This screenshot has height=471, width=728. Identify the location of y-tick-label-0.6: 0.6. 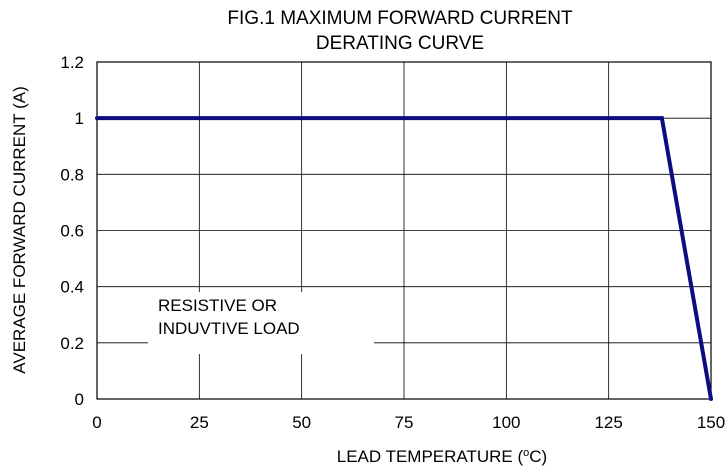
(72, 231).